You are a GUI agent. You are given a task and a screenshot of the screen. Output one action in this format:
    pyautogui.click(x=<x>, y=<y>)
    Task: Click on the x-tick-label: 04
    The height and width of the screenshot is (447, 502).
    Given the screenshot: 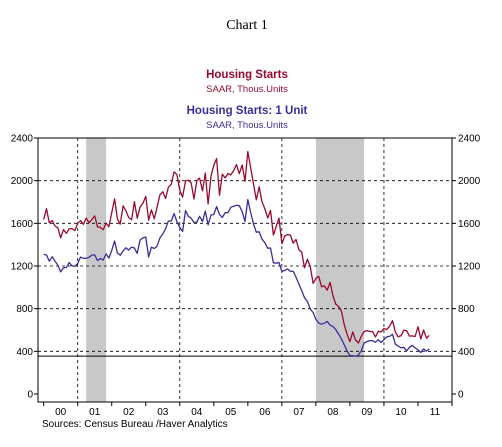 What is the action you would take?
    pyautogui.click(x=197, y=412)
    